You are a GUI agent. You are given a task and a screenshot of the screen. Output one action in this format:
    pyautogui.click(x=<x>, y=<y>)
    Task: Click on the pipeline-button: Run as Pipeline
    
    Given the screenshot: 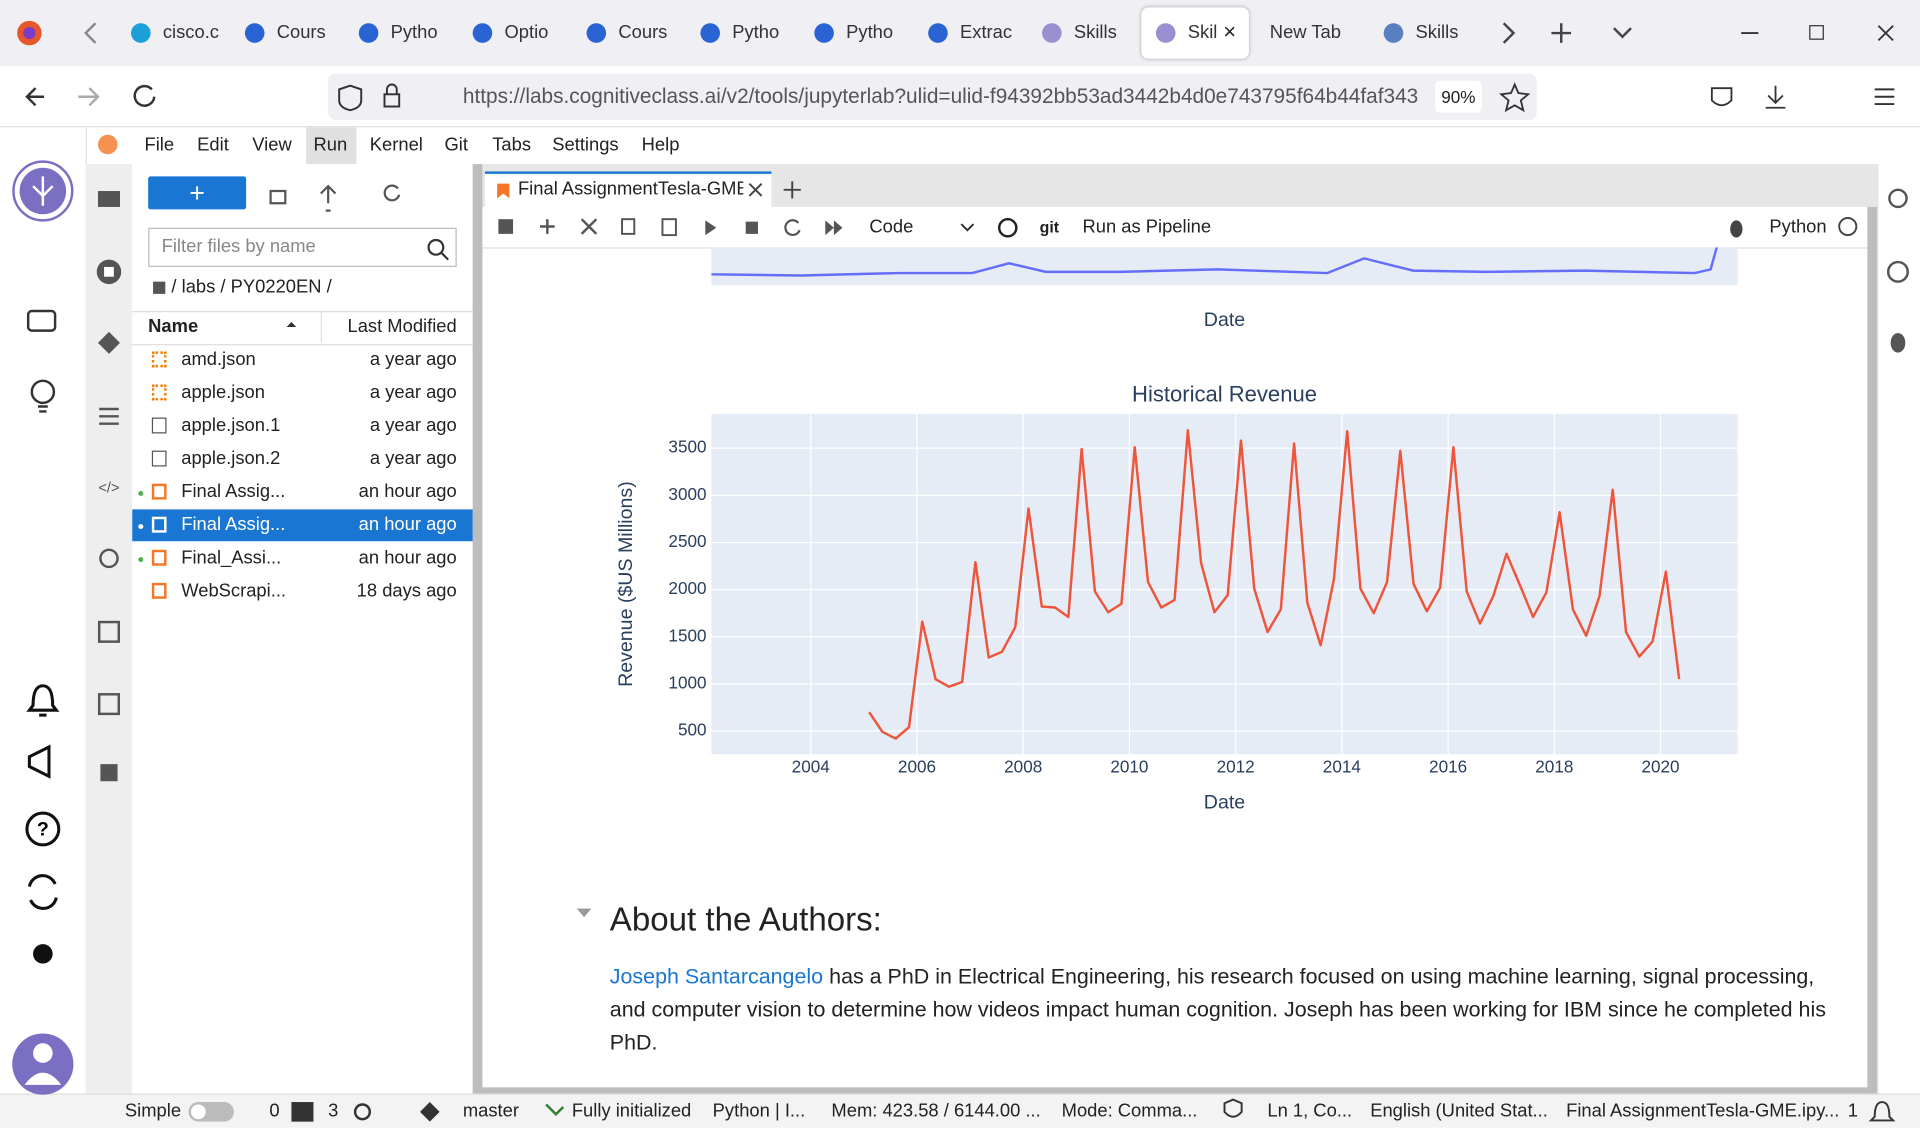 What is the action you would take?
    pyautogui.click(x=1147, y=227)
    